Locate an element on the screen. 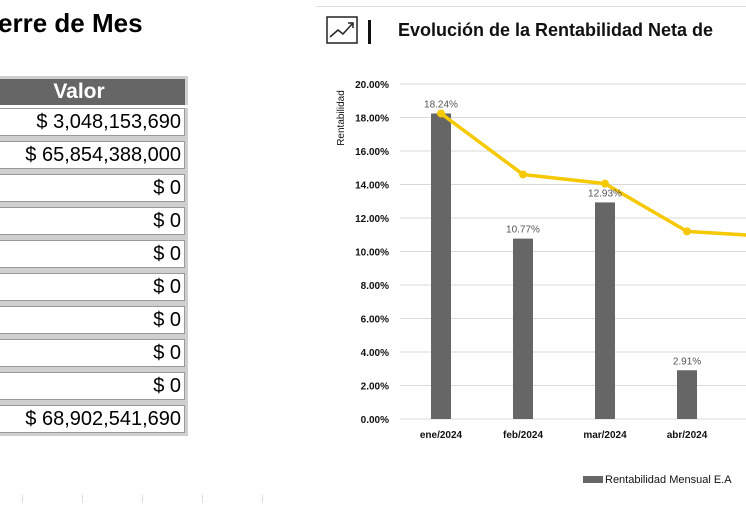 This screenshot has width=746, height=506. y-tick-label: 10.00% is located at coordinates (372, 253).